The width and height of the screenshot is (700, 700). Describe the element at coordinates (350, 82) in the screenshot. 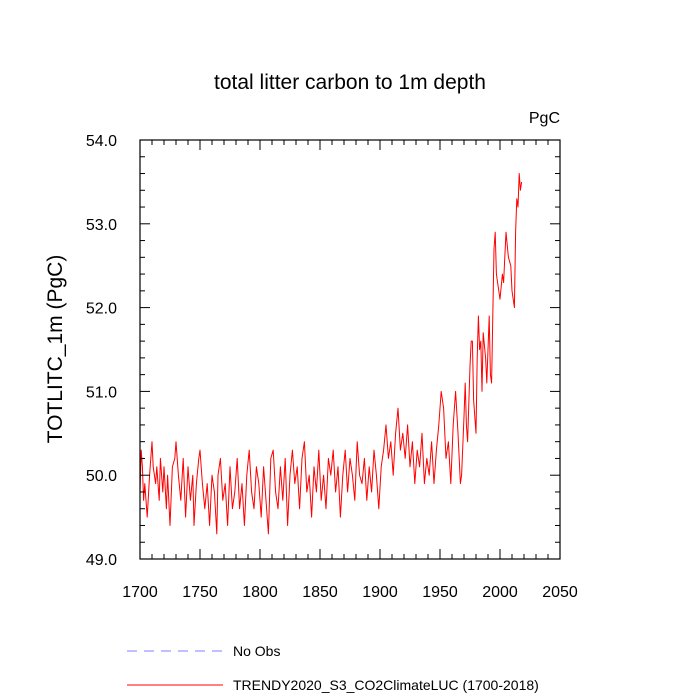

I see `chart-title: total litter carbon to 1m depth` at that location.